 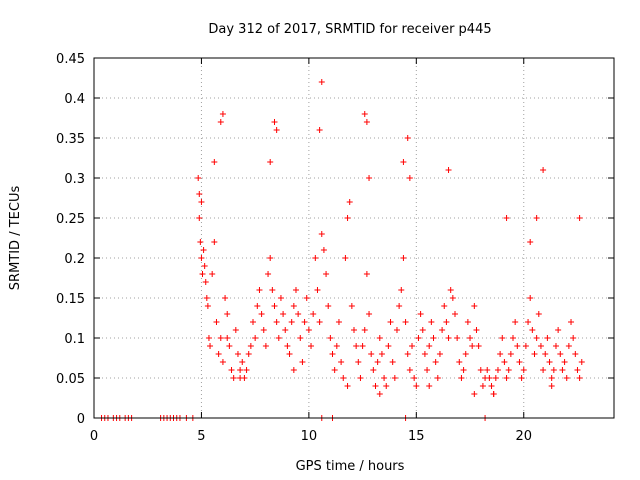 I want to click on y-tick-label: 0.3, so click(x=74, y=179).